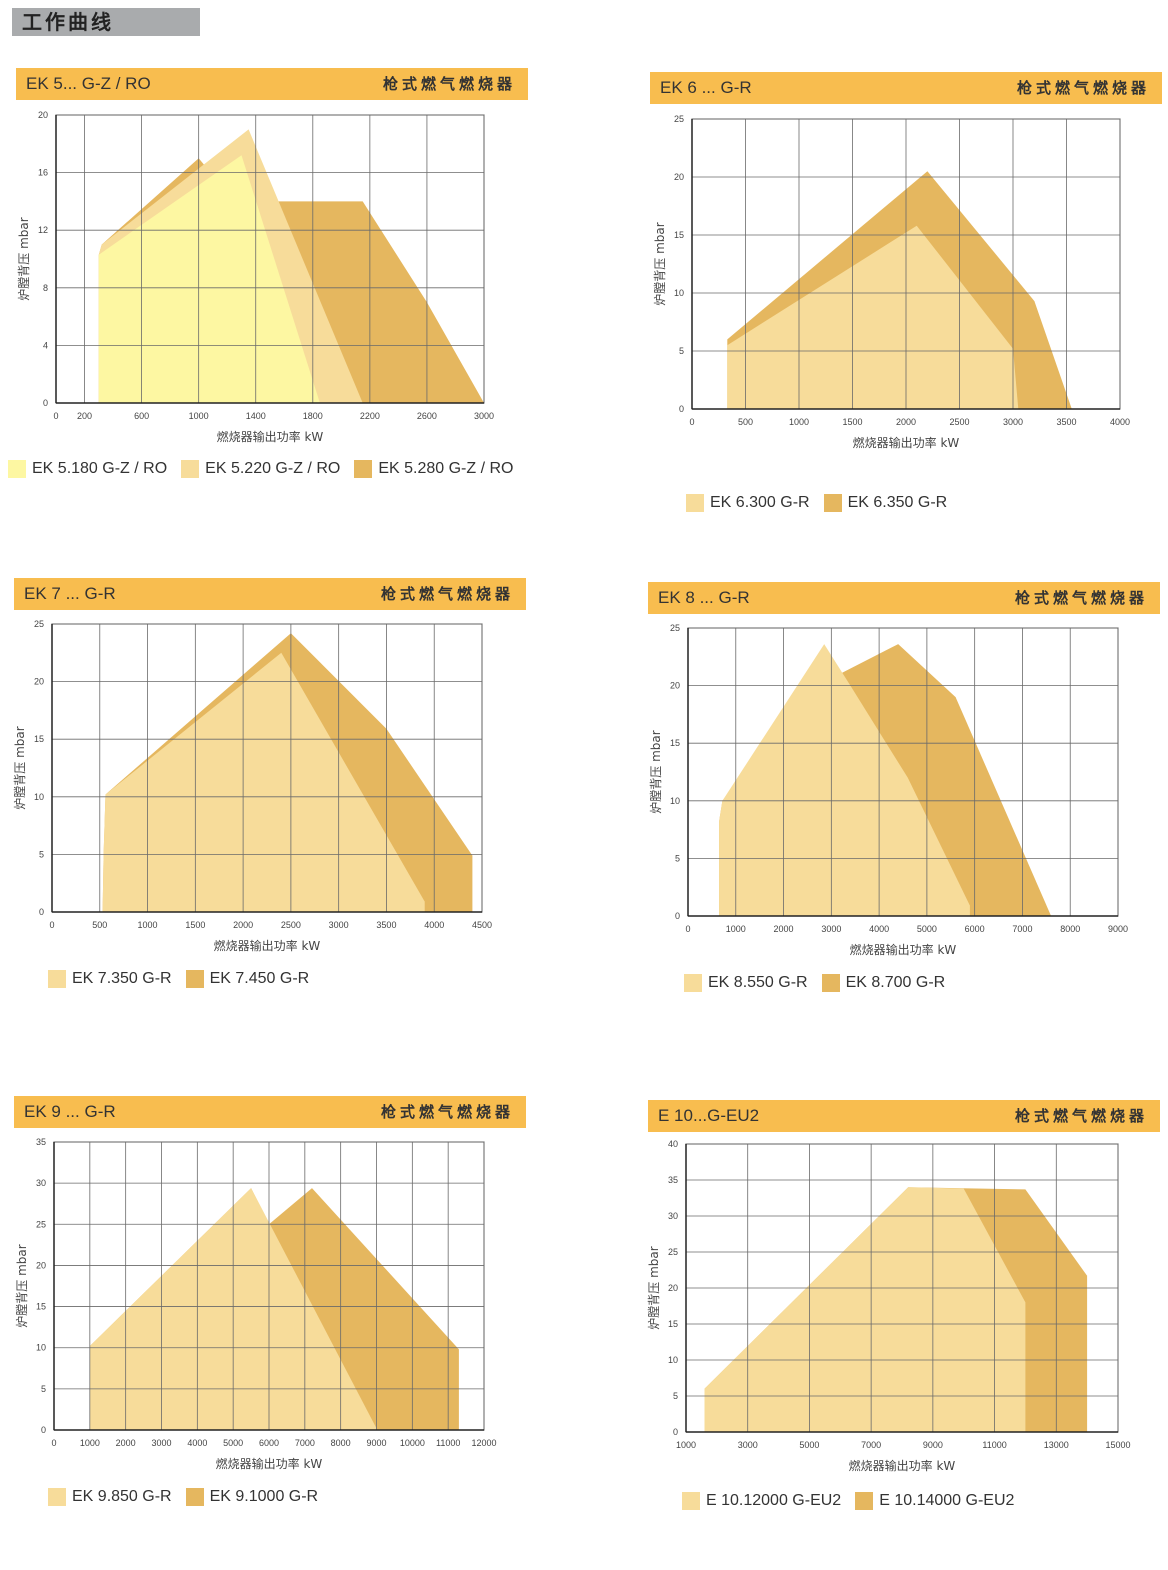 The width and height of the screenshot is (1168, 1570). I want to click on legend-item: EK 7.350 G-R, so click(110, 979).